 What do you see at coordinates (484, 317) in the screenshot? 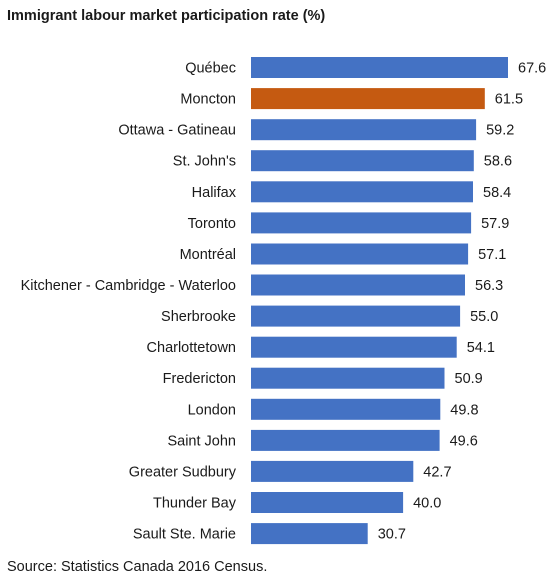
I see `value-label-sherbrooke: 55.0` at bounding box center [484, 317].